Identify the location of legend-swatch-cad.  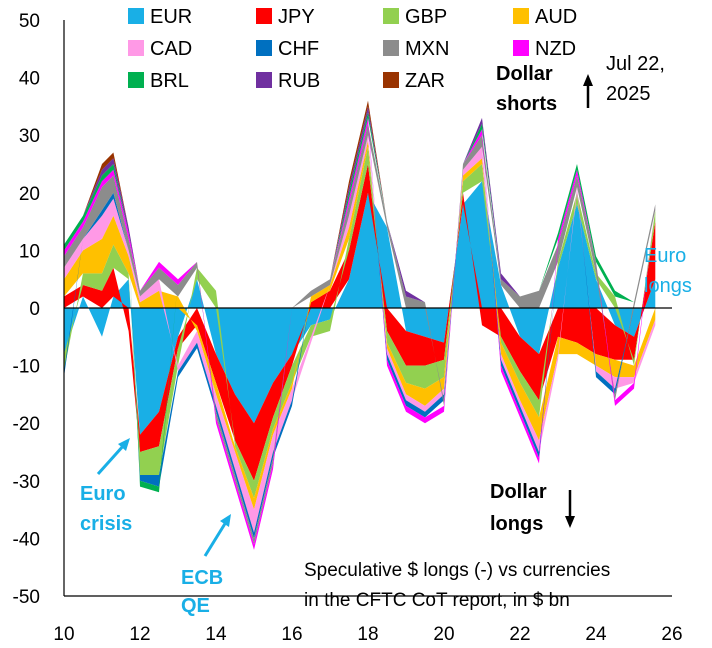
(136, 48).